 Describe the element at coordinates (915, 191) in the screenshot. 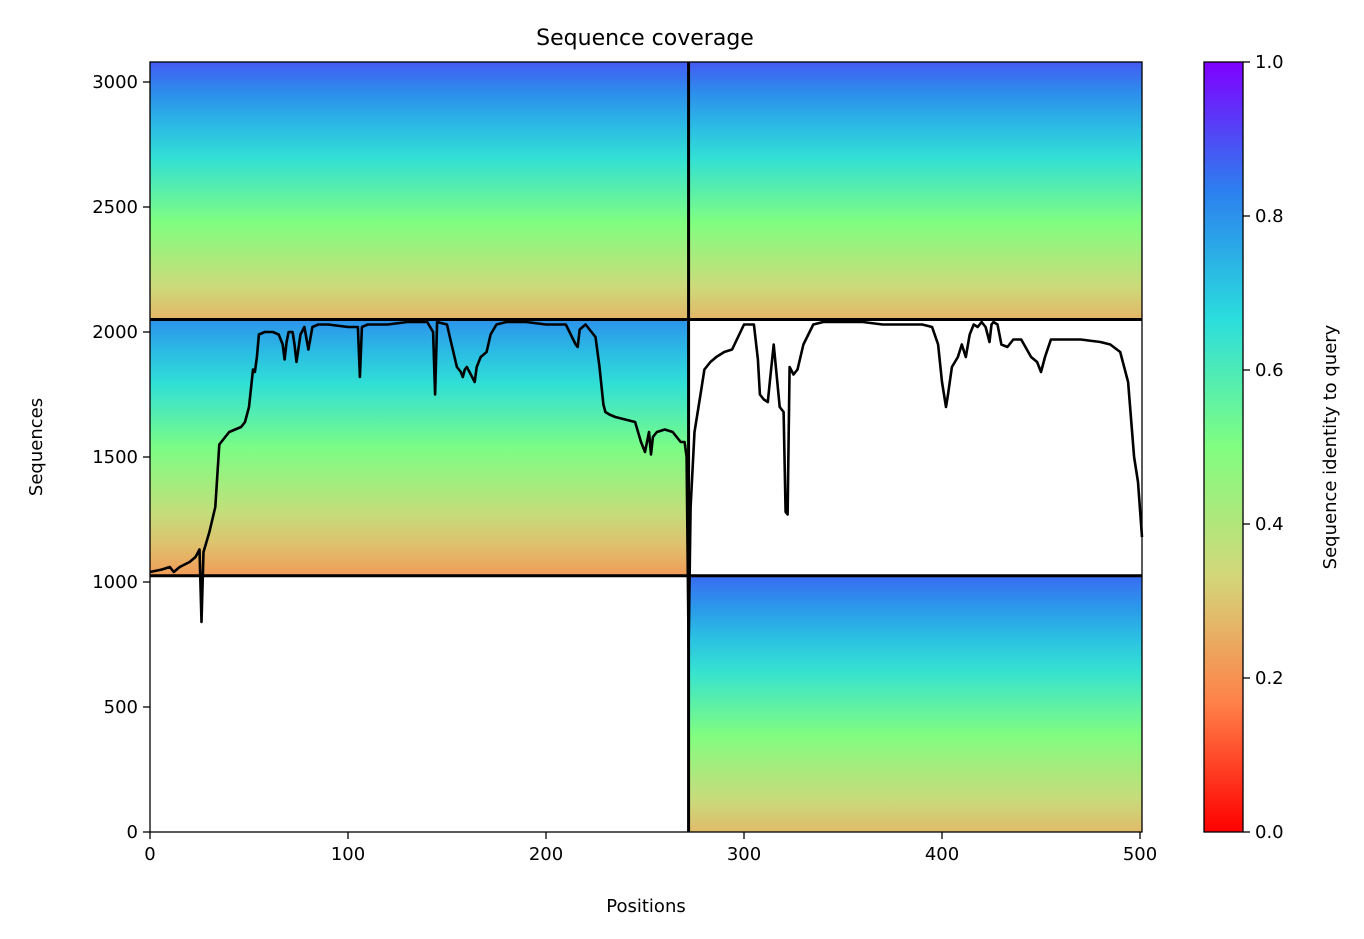

I see `heatmap-block-top-right` at that location.